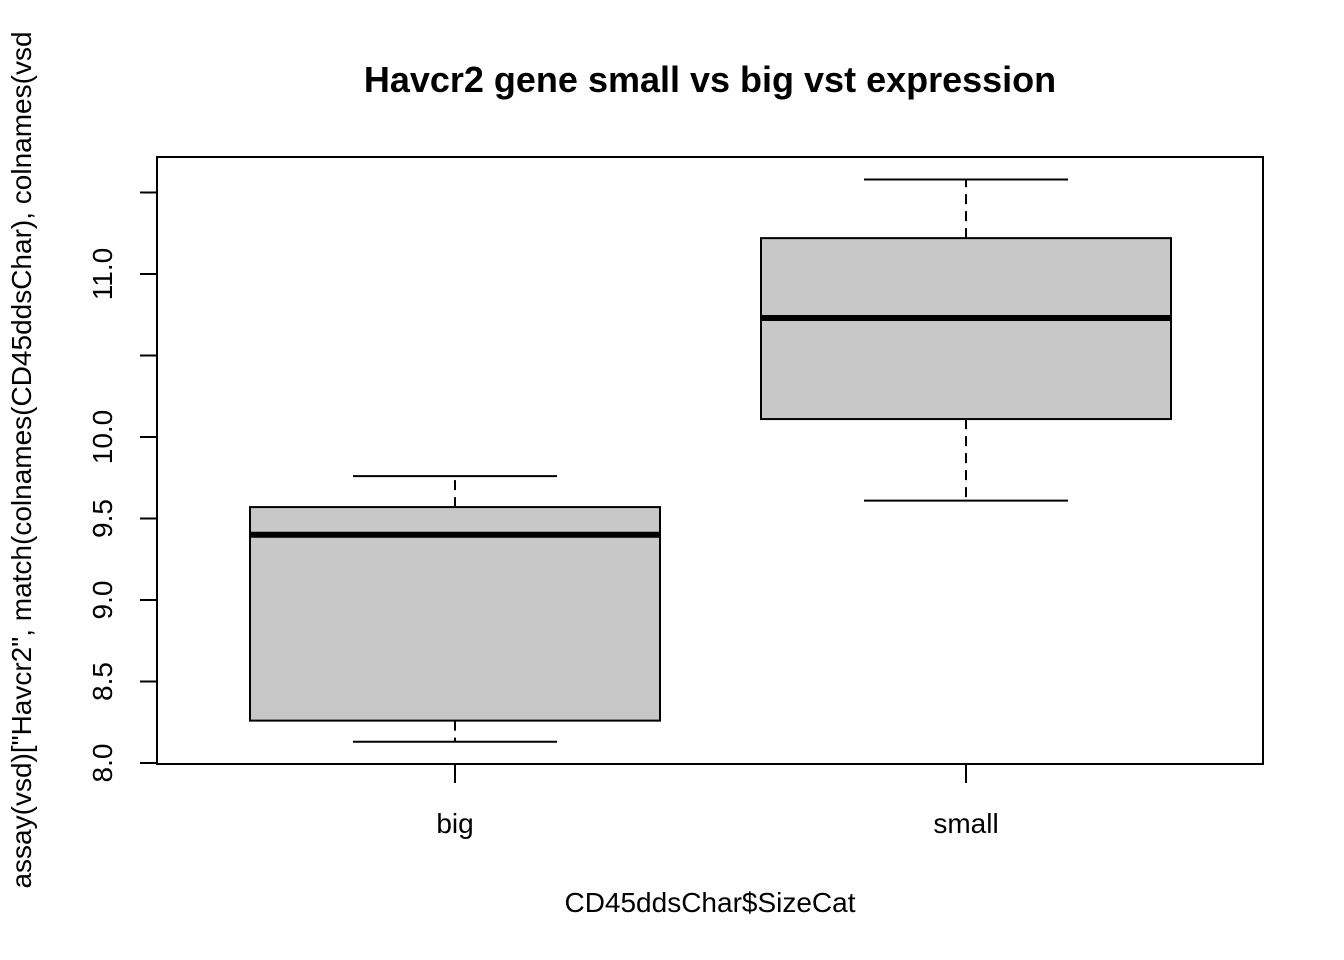 The width and height of the screenshot is (1344, 960). What do you see at coordinates (102, 274) in the screenshot?
I see `y-tick-label: 11.0` at bounding box center [102, 274].